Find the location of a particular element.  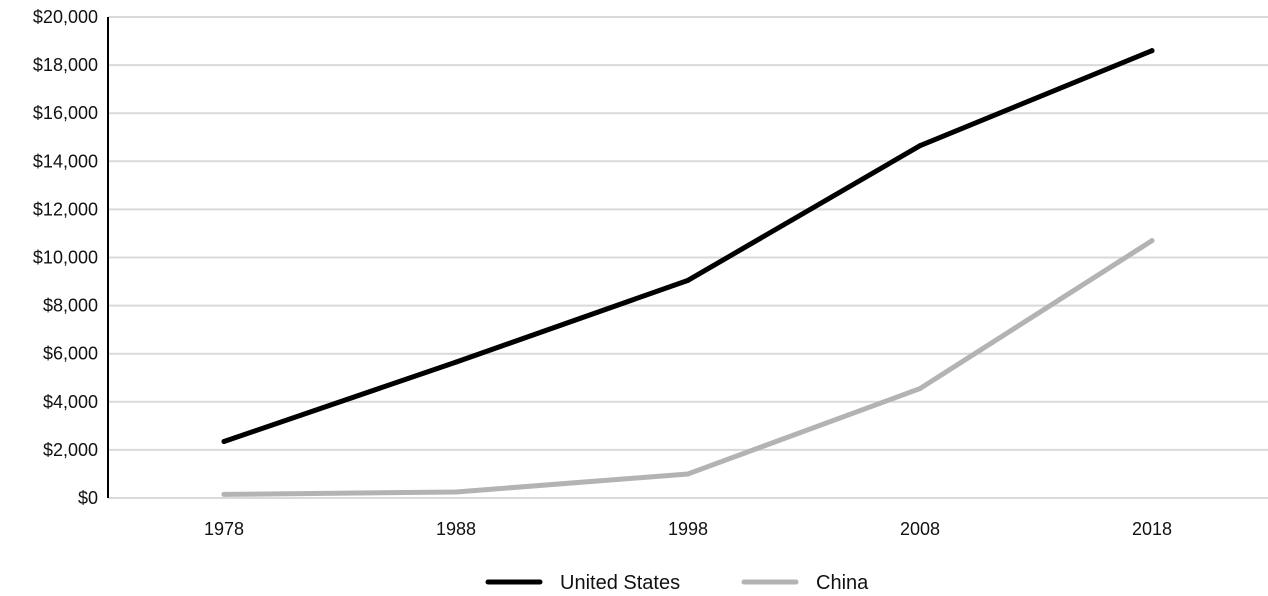

y-tick-label: $20,000 is located at coordinates (65, 17).